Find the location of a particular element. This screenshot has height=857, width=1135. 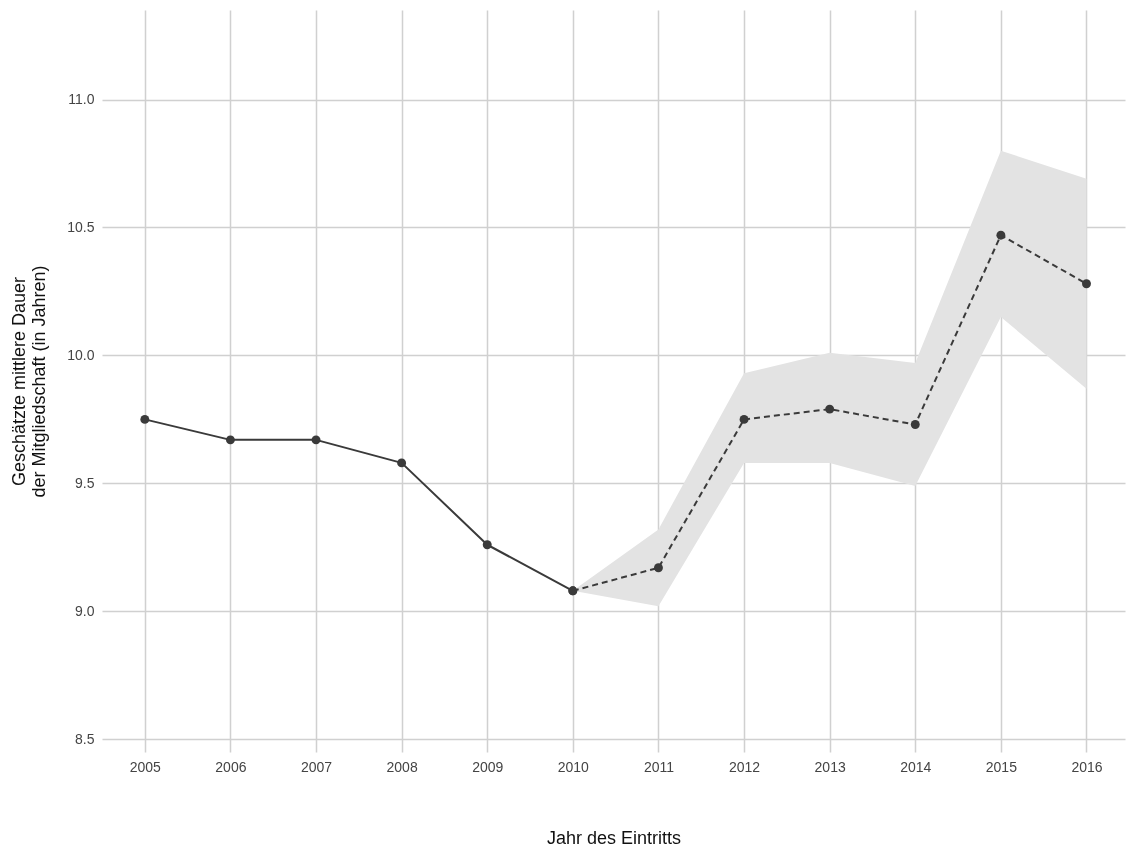

y-tick-label: 9.0 is located at coordinates (85, 610).